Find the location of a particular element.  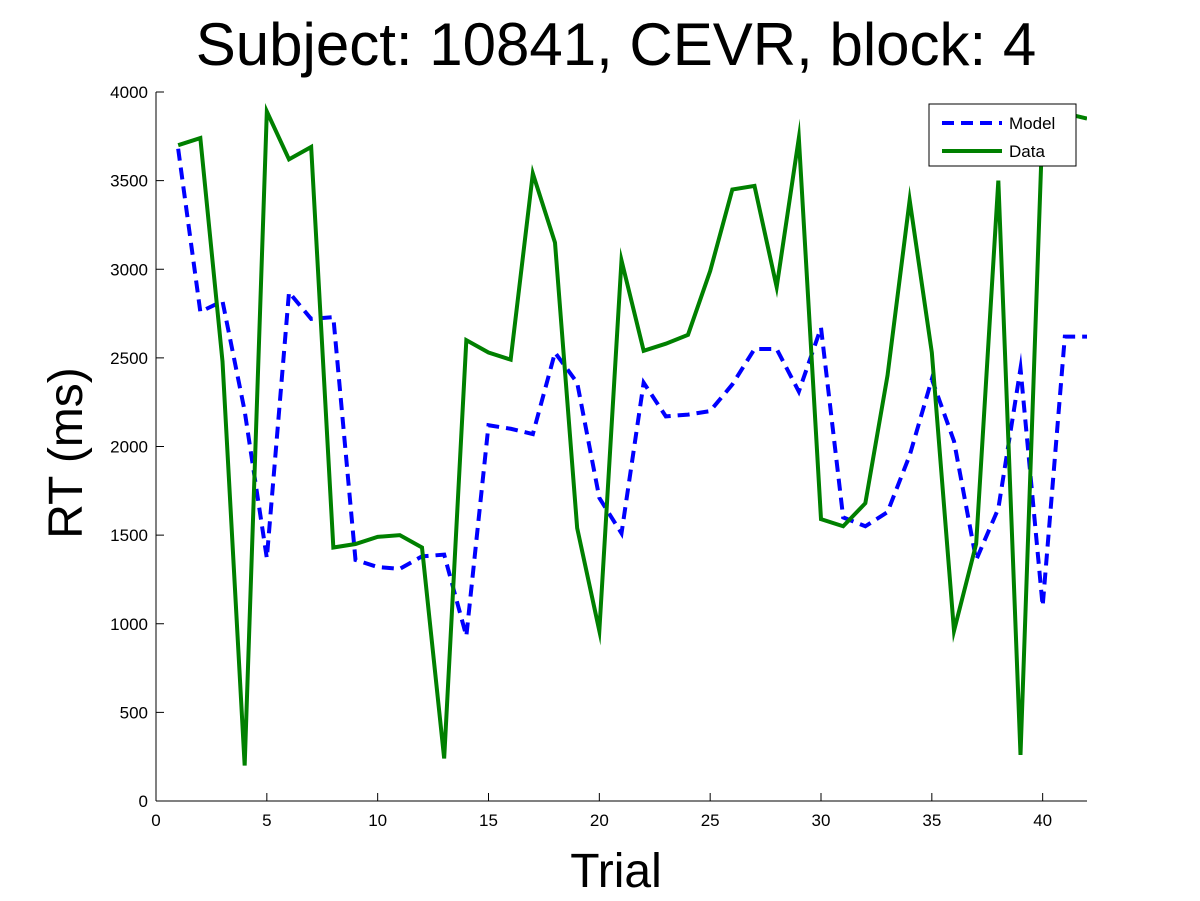

x-tick-label: 30 is located at coordinates (821, 820).